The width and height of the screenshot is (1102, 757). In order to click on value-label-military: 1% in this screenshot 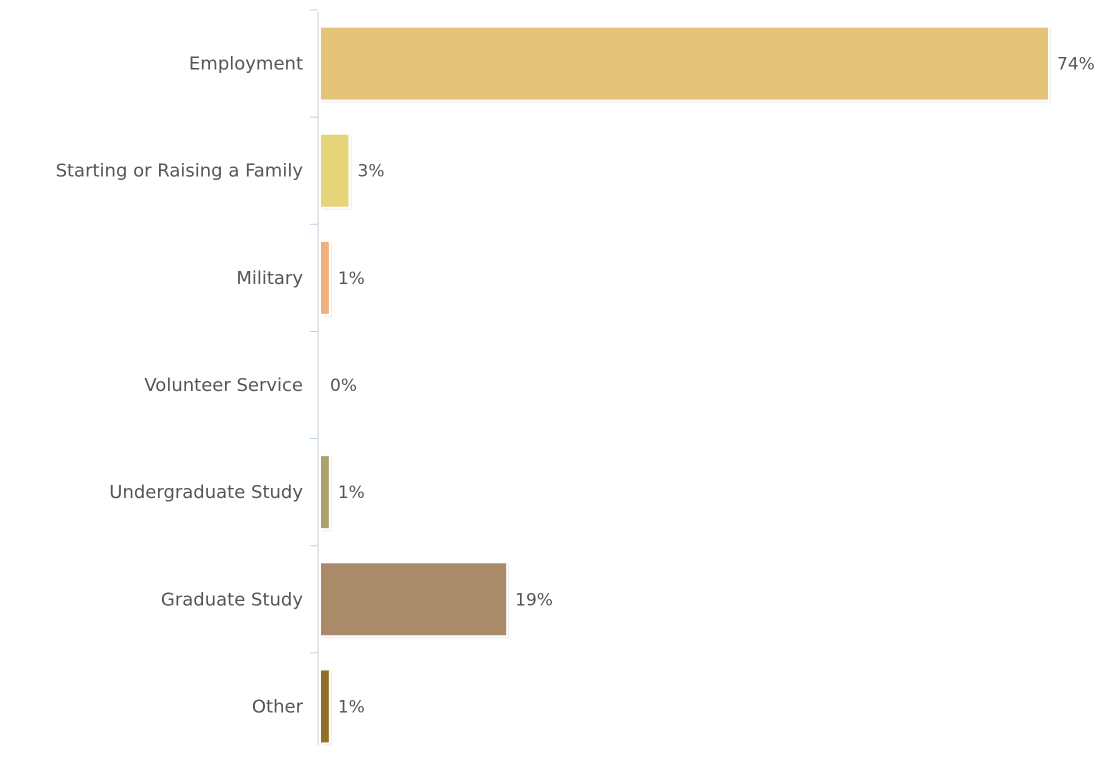, I will do `click(351, 279)`.